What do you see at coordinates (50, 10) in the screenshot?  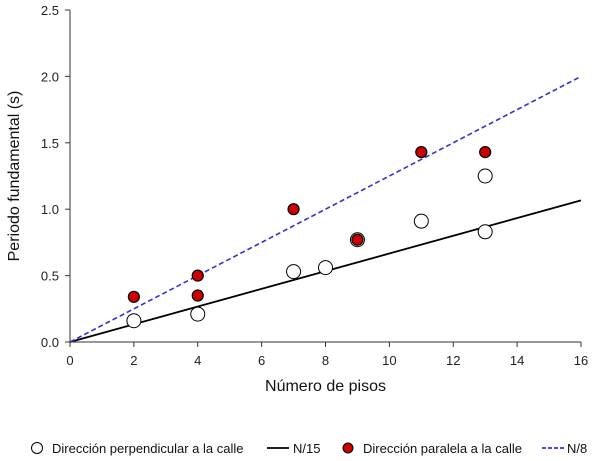 I see `y-tick-label: 2.5` at bounding box center [50, 10].